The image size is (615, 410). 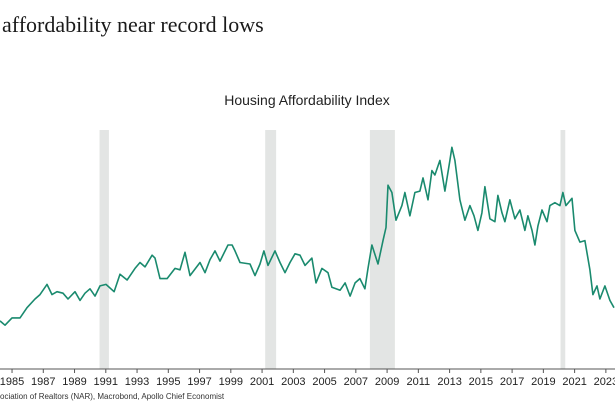 I want to click on x-tick-label: 2013, so click(x=449, y=382).